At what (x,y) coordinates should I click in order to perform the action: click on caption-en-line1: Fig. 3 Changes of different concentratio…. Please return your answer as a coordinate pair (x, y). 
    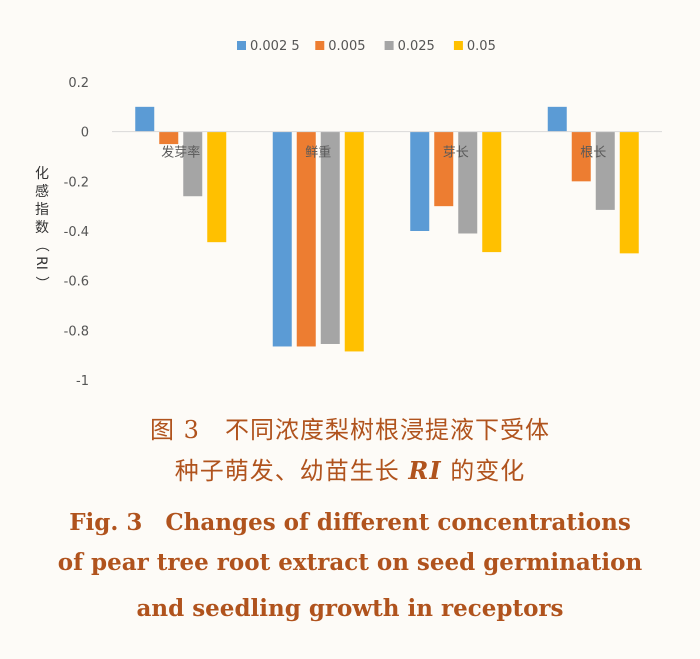
    Looking at the image, I should click on (350, 522).